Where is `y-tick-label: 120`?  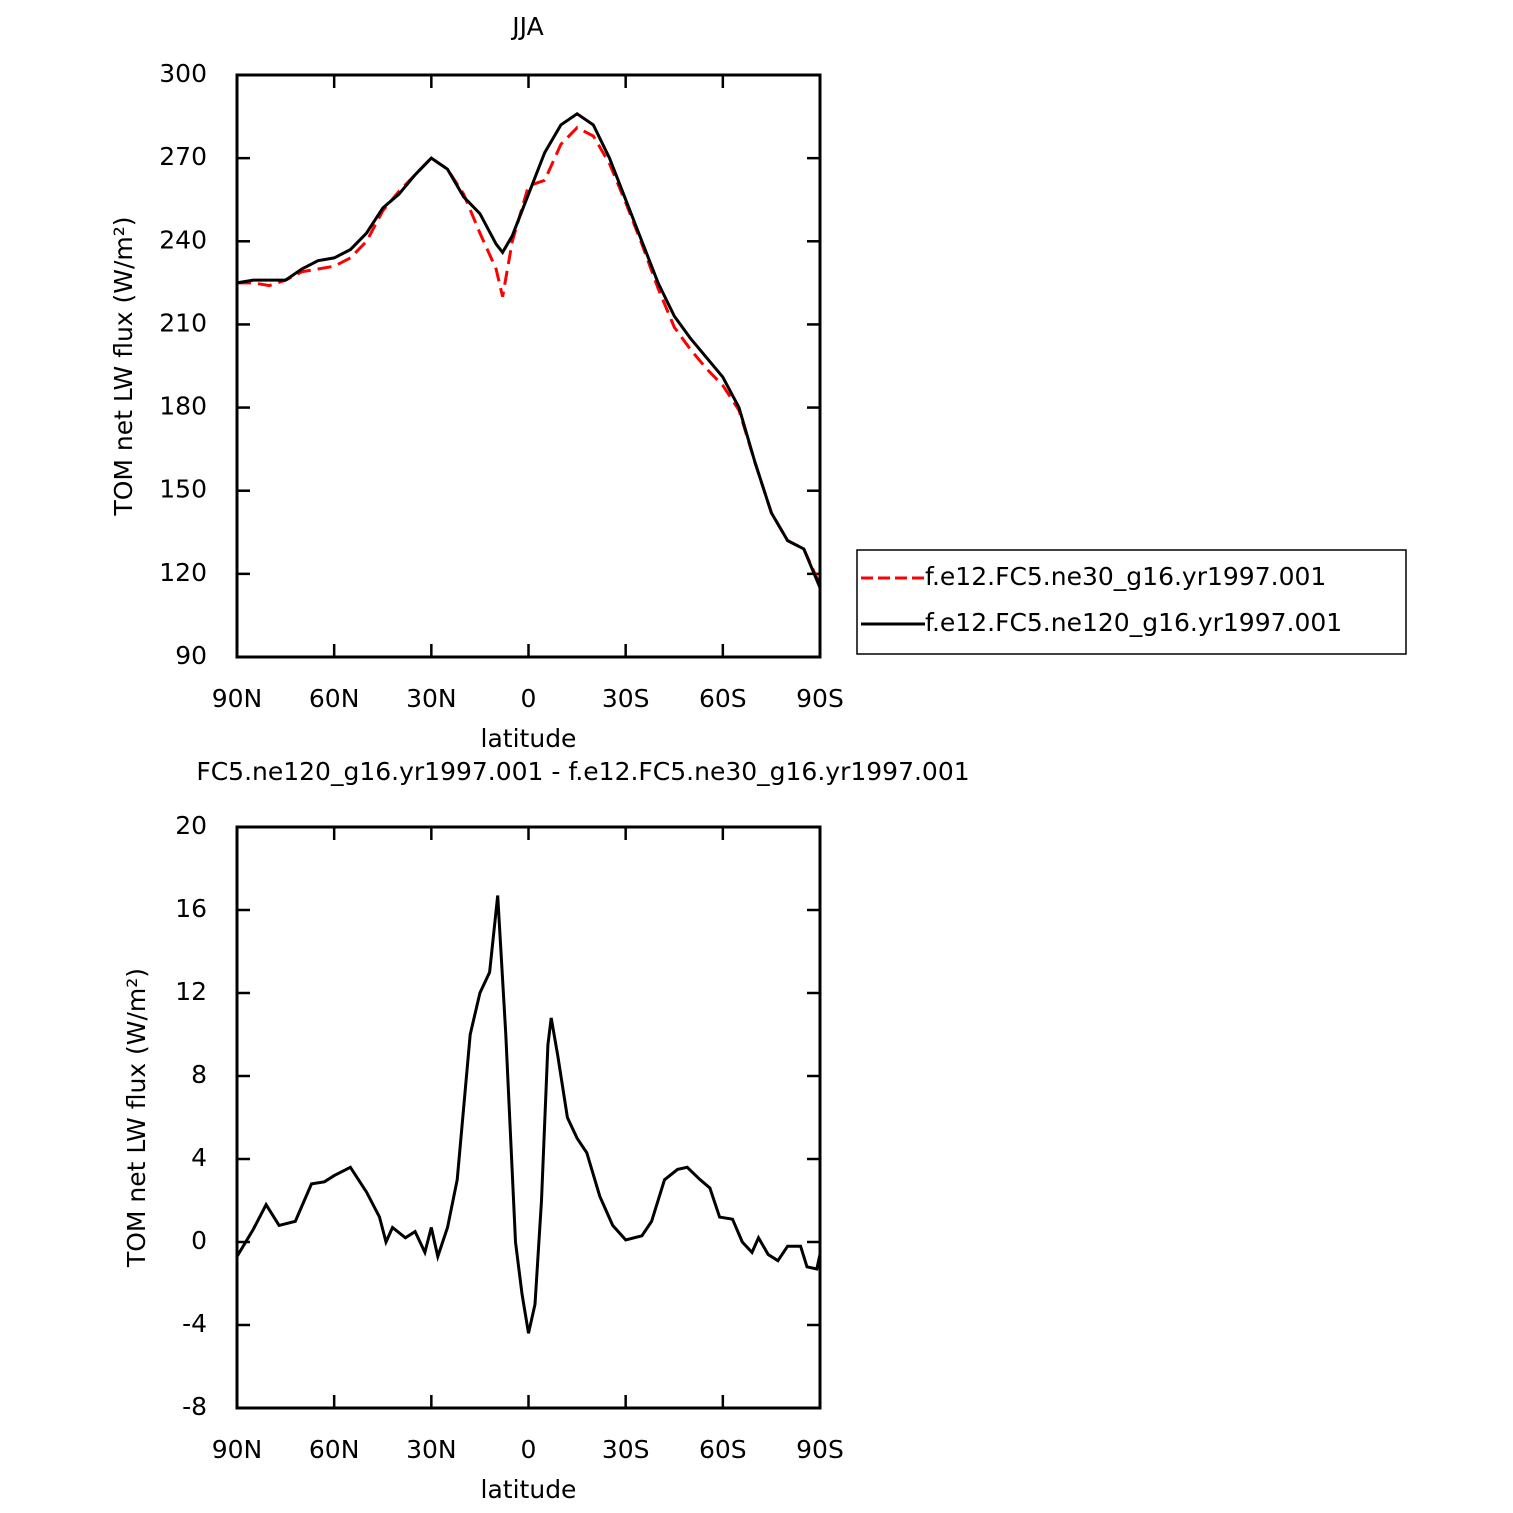 y-tick-label: 120 is located at coordinates (183, 572).